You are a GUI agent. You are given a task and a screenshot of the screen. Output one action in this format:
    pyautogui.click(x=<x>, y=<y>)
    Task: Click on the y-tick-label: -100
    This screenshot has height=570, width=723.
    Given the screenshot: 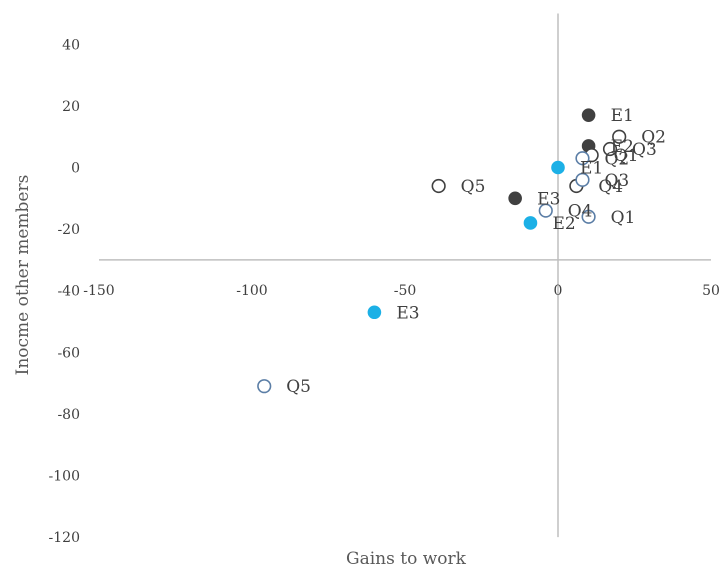 What is the action you would take?
    pyautogui.click(x=64, y=477)
    